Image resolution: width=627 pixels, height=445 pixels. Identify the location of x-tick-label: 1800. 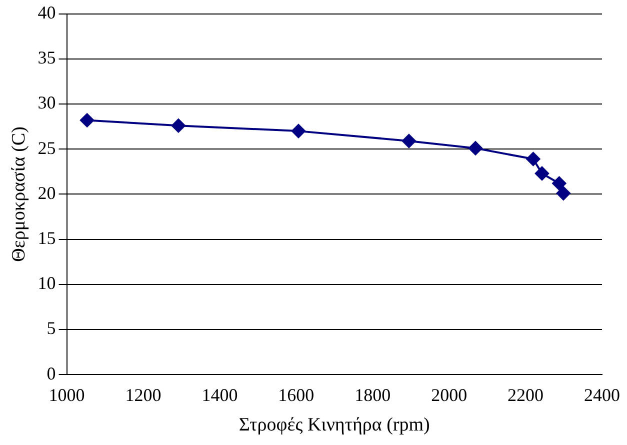
(372, 395).